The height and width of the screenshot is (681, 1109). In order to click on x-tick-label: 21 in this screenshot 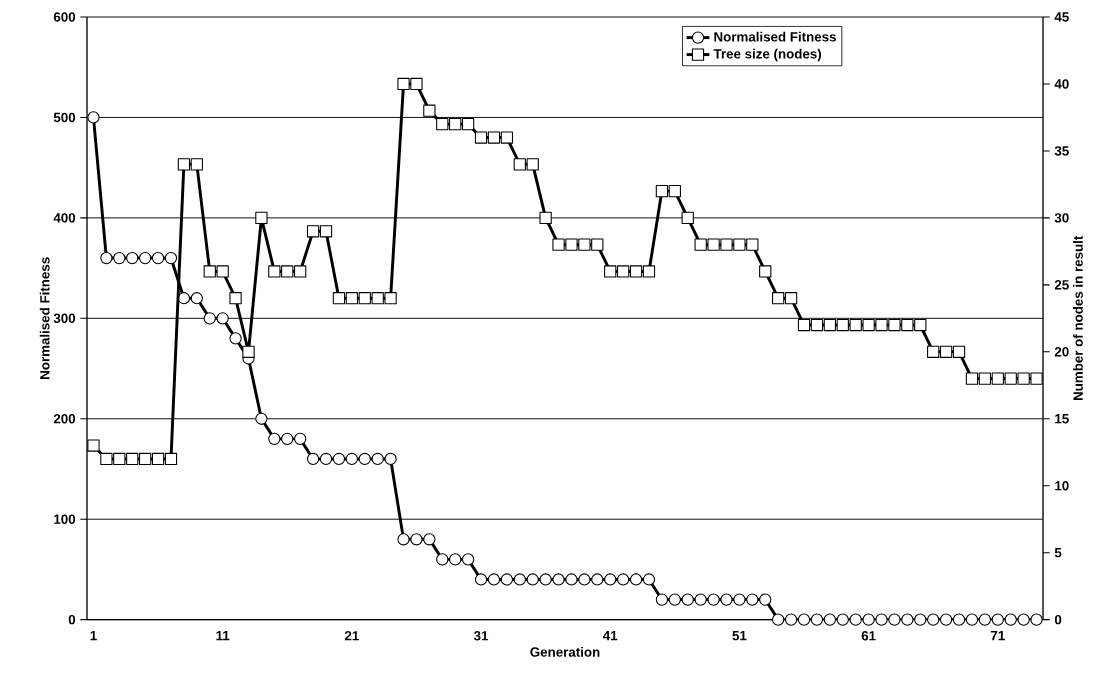, I will do `click(351, 636)`.